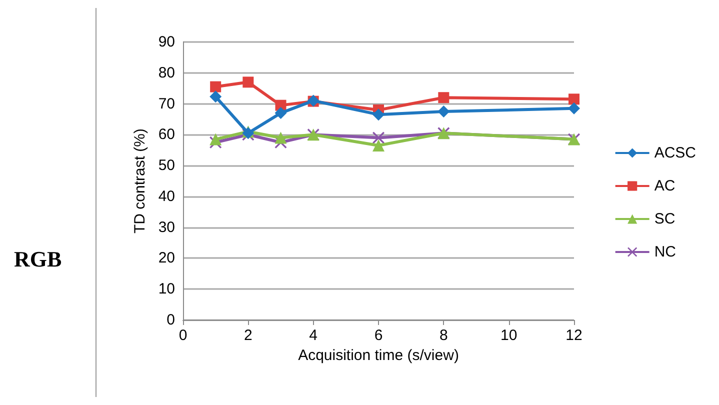  Describe the element at coordinates (38, 259) in the screenshot. I see `text: RGB` at that location.